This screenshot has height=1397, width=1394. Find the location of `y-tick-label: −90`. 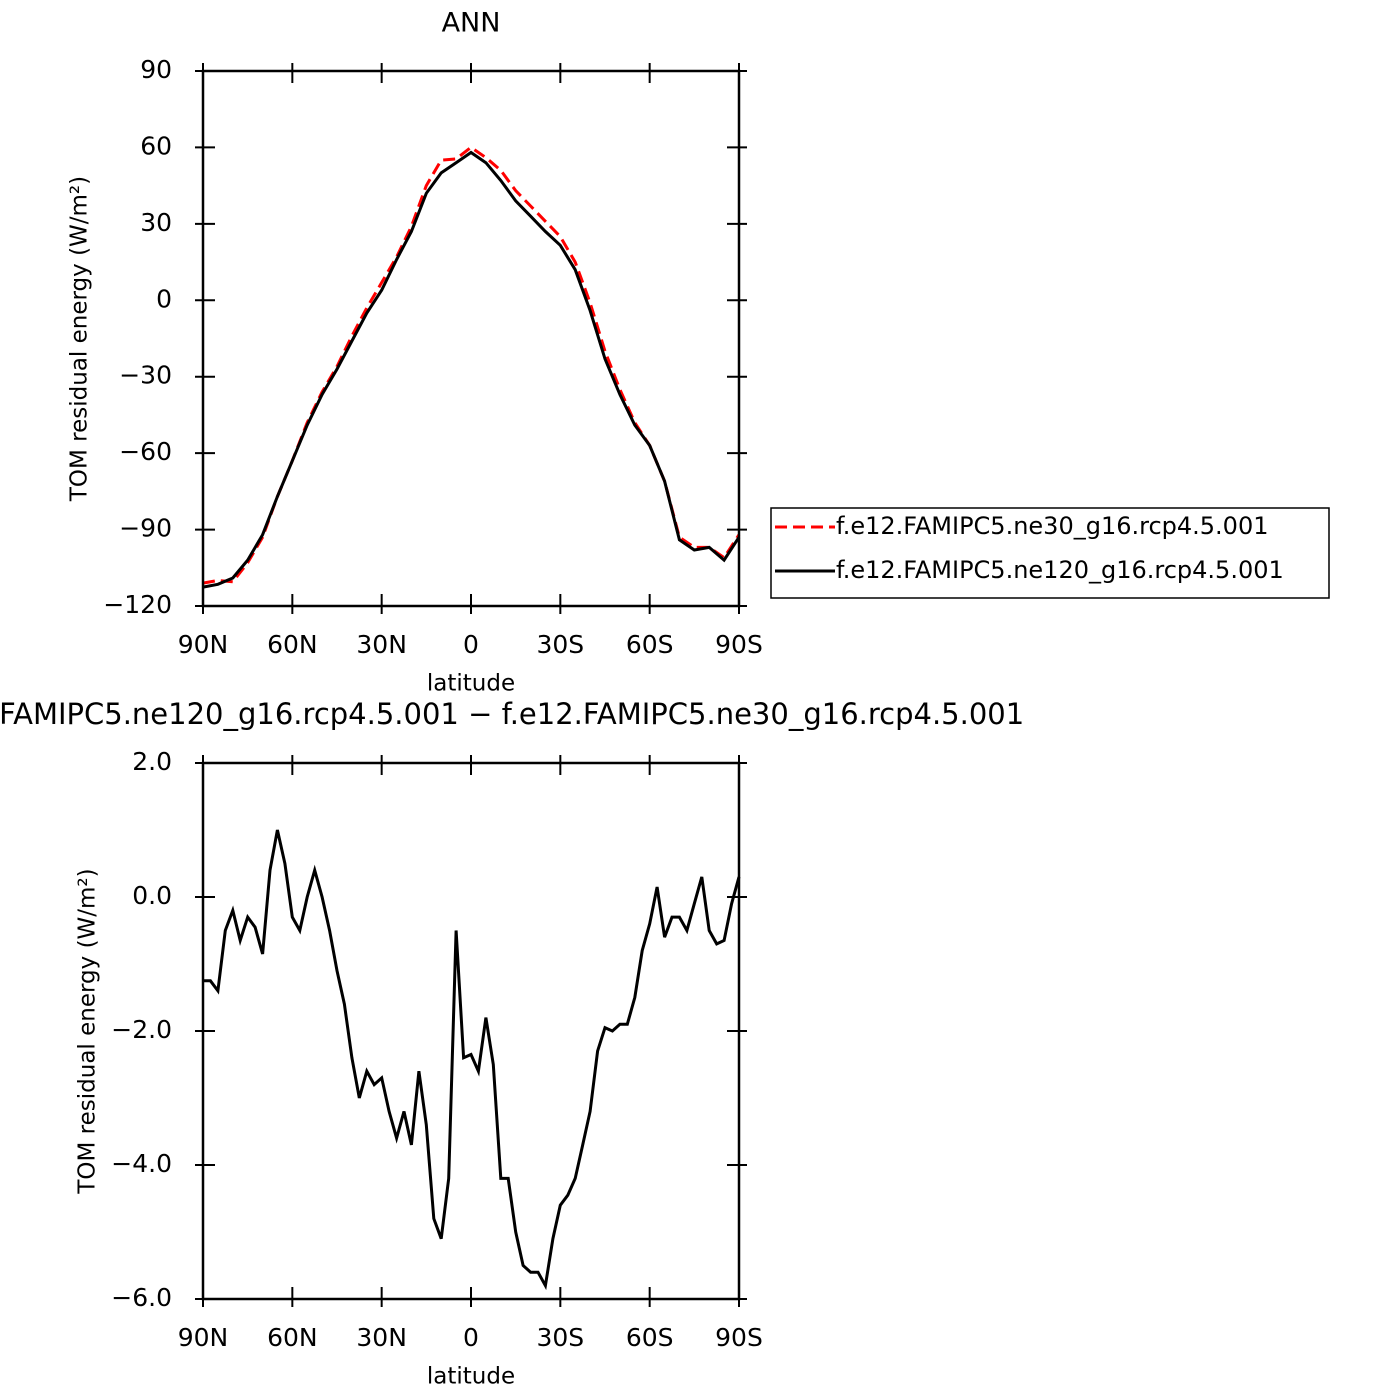

y-tick-label: −90 is located at coordinates (145, 528).